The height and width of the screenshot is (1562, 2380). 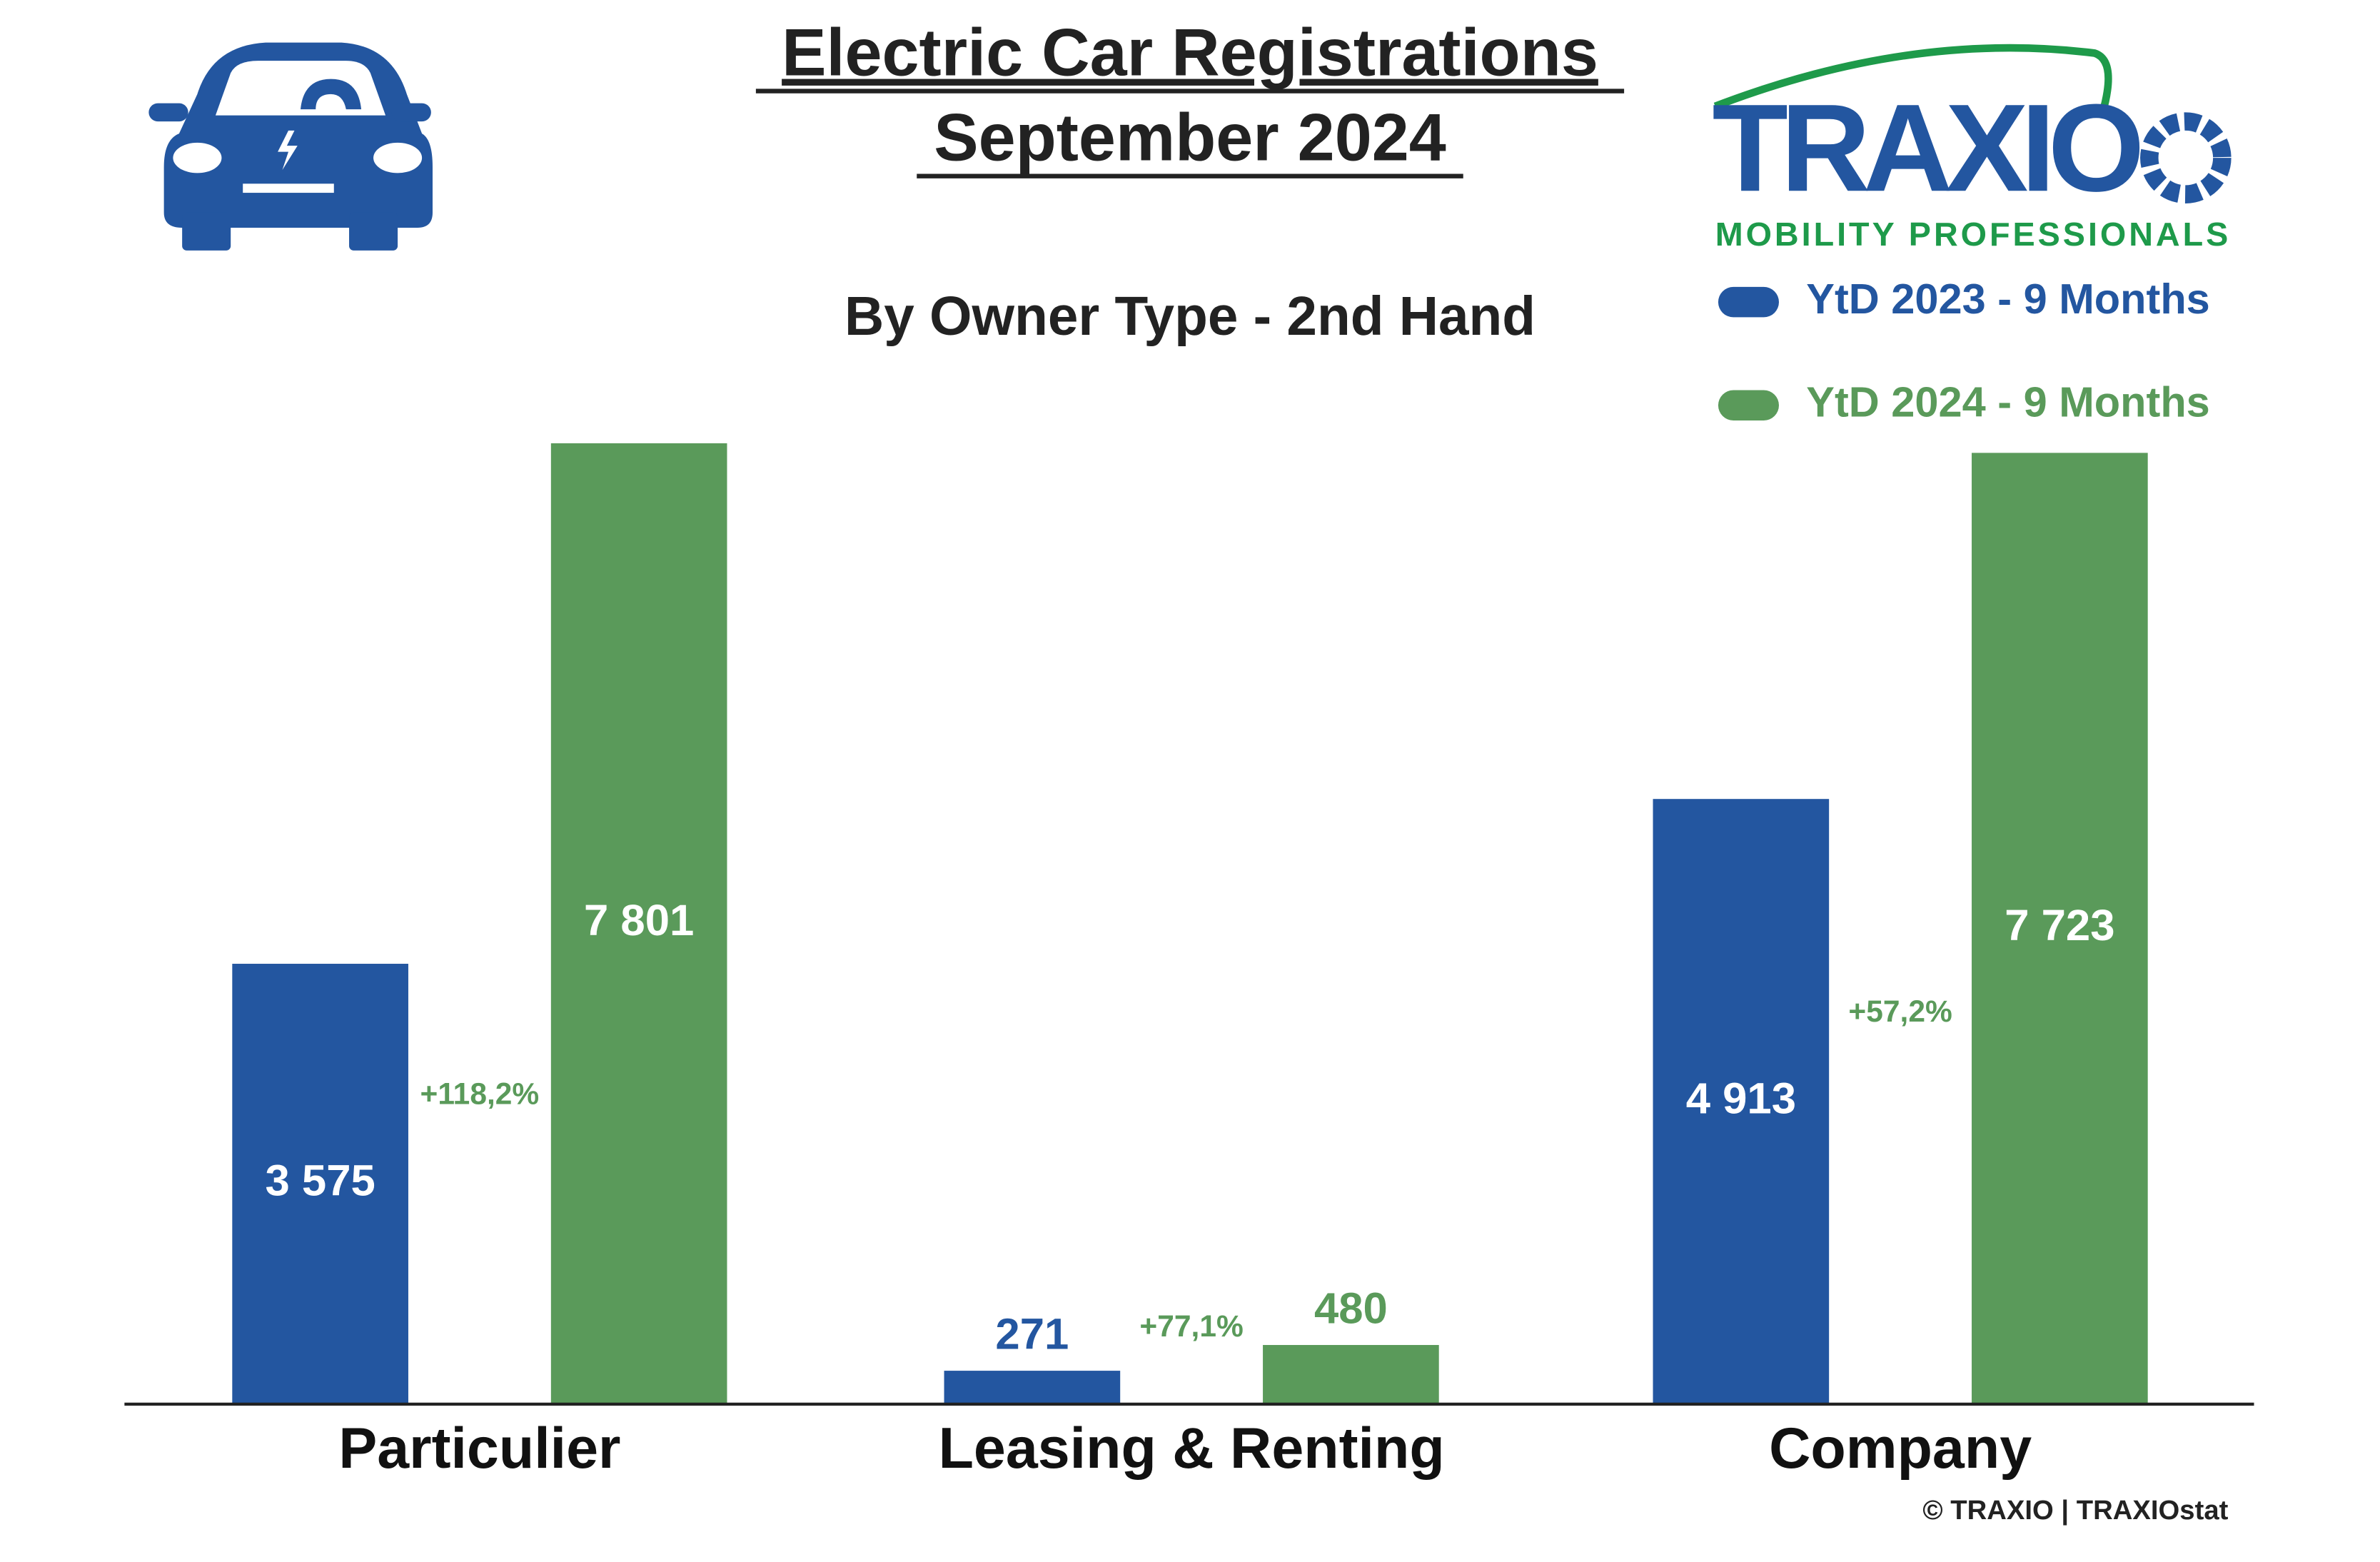 I want to click on value-label: 4 913, so click(x=1741, y=1098).